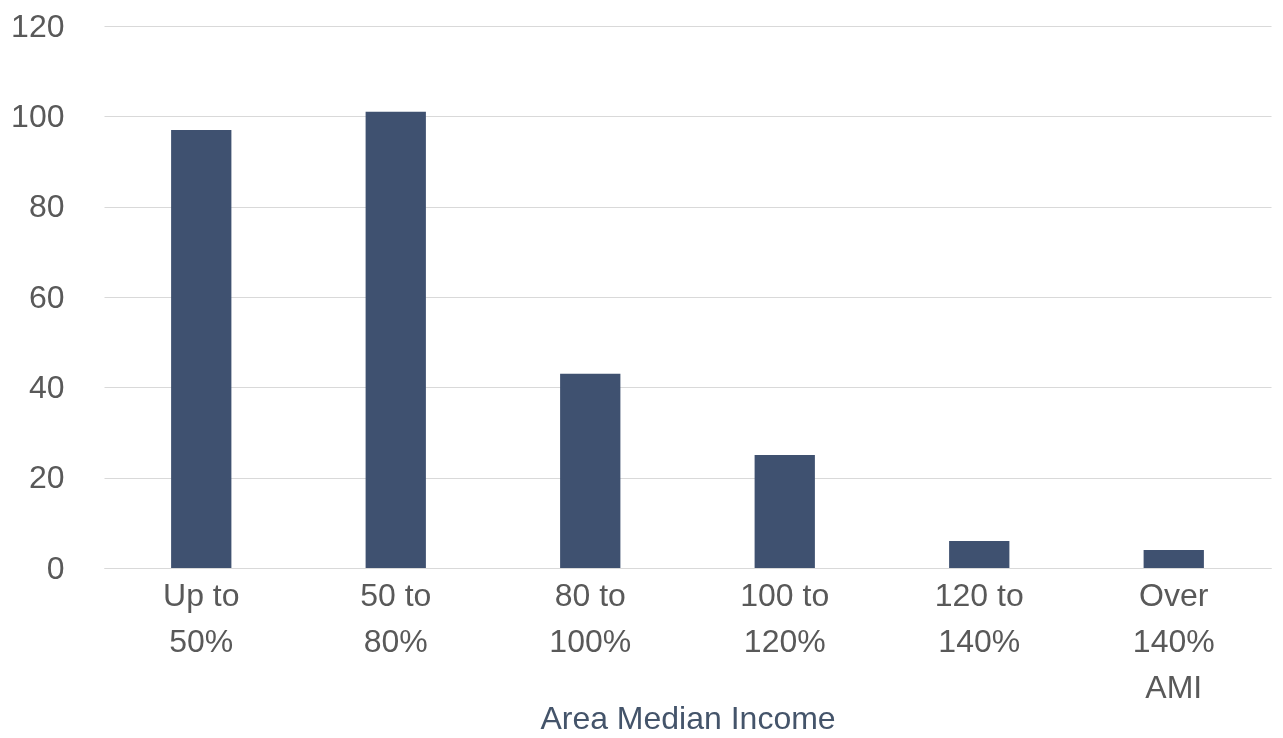 This screenshot has width=1283, height=738. I want to click on x-tick-label: 80 to 100%, so click(590, 617).